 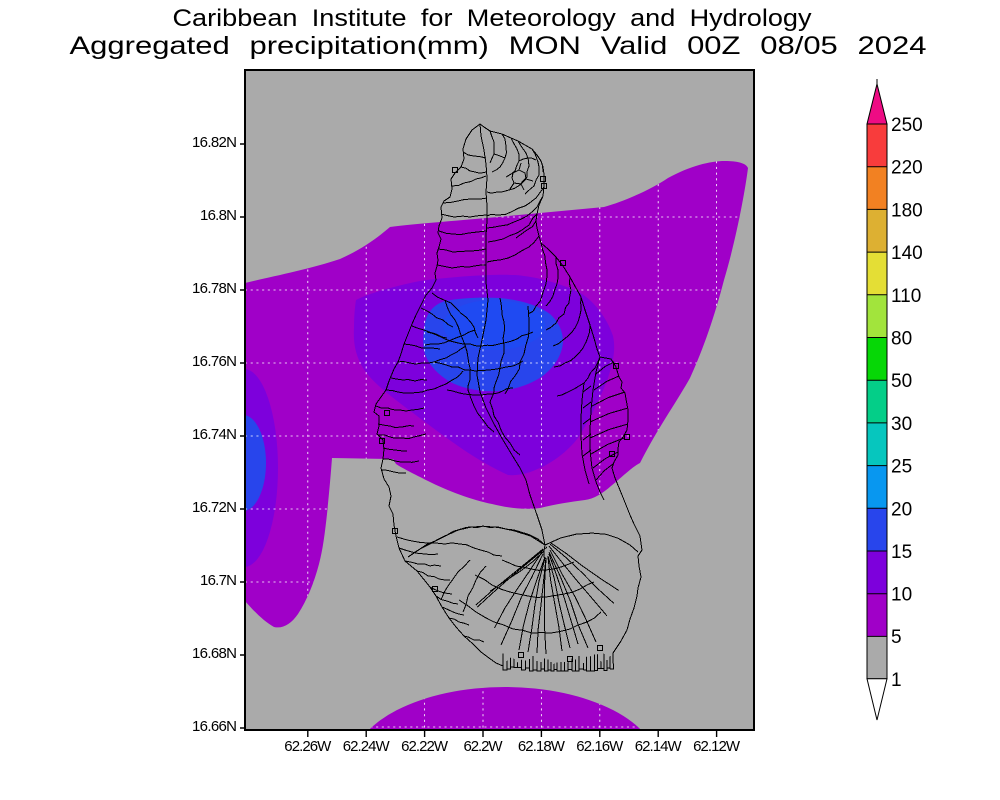 What do you see at coordinates (907, 210) in the screenshot?
I see `svg-text: 180` at bounding box center [907, 210].